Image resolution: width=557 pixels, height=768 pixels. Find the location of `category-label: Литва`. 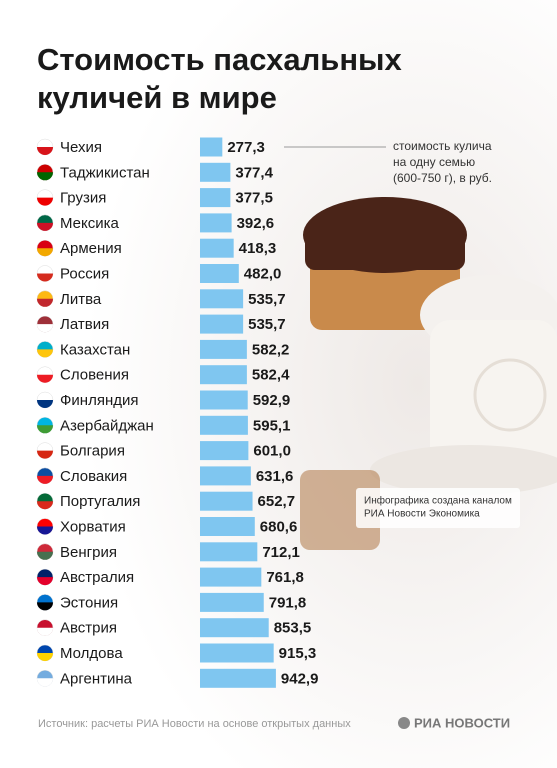

category-label: Литва is located at coordinates (81, 299).